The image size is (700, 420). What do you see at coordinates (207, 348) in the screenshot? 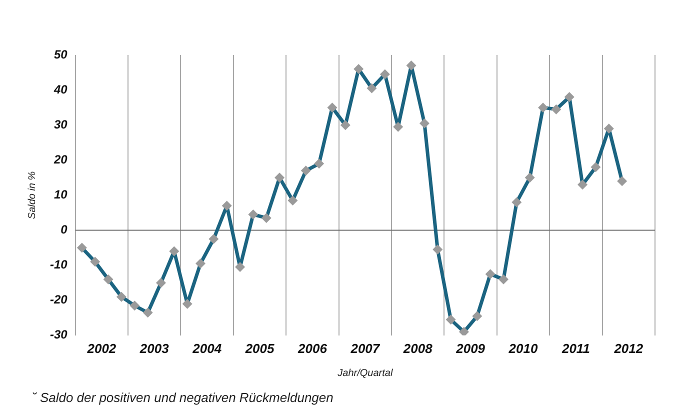
I see `x-tick-label: 2004` at bounding box center [207, 348].